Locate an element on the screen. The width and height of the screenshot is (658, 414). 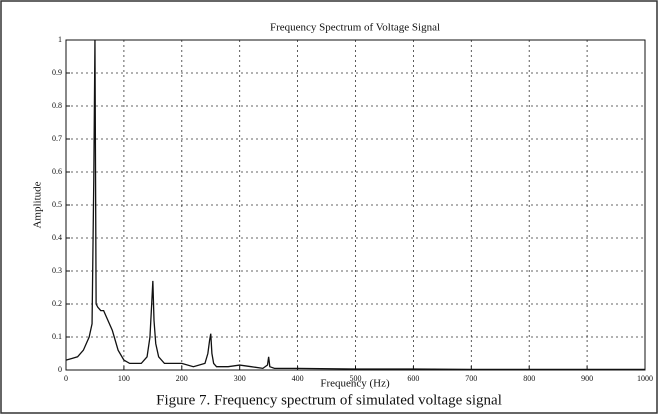
x-tick-label: 800 is located at coordinates (529, 378).